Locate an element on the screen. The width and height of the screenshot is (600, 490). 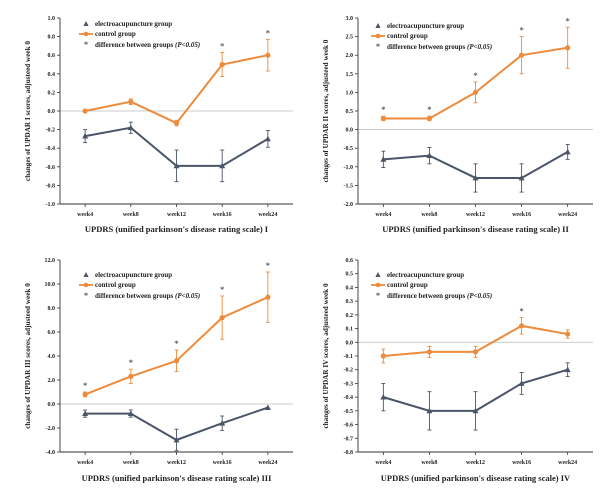
y-tick-label: 12.0 is located at coordinates (50, 261).